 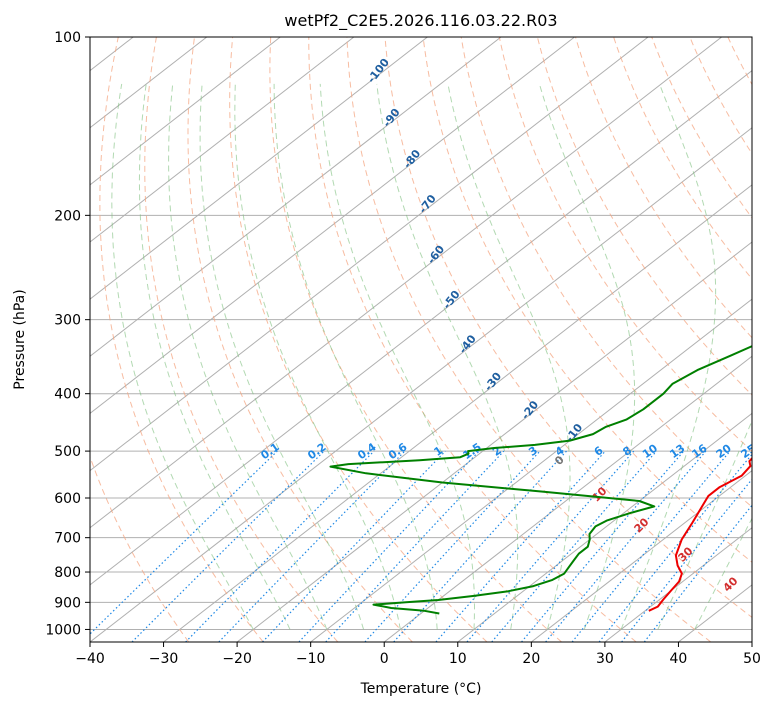 I want to click on x-tick-label-4: 0, so click(x=384, y=659).